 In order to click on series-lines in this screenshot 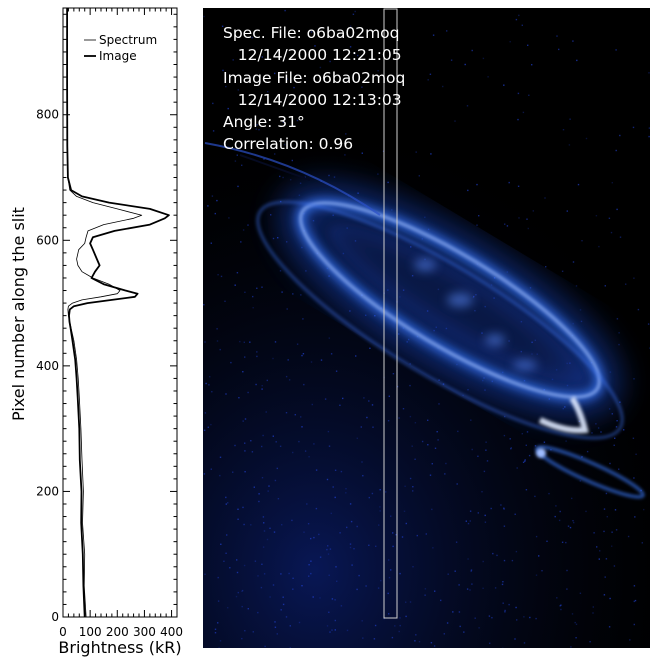, I will do `click(118, 313)`.